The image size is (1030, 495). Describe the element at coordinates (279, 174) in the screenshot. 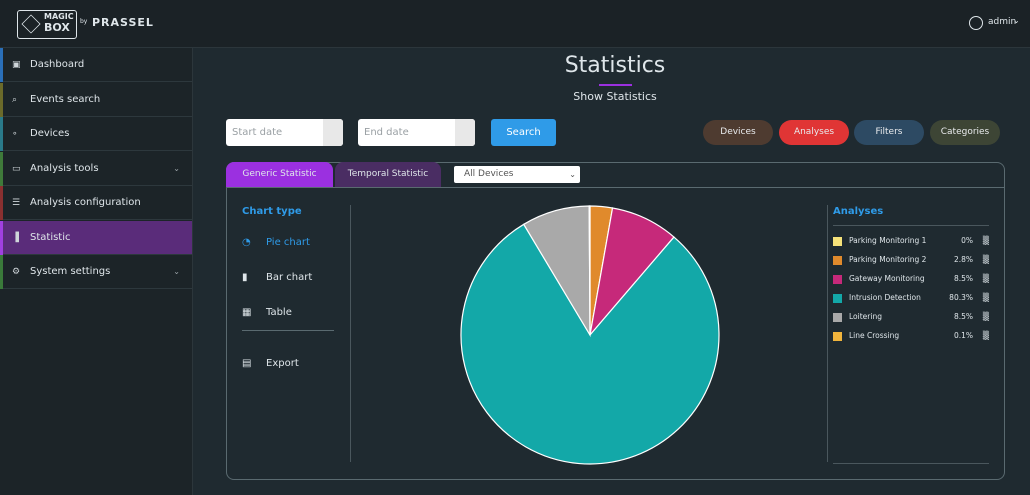

I see `tab: Generic Statistic` at that location.